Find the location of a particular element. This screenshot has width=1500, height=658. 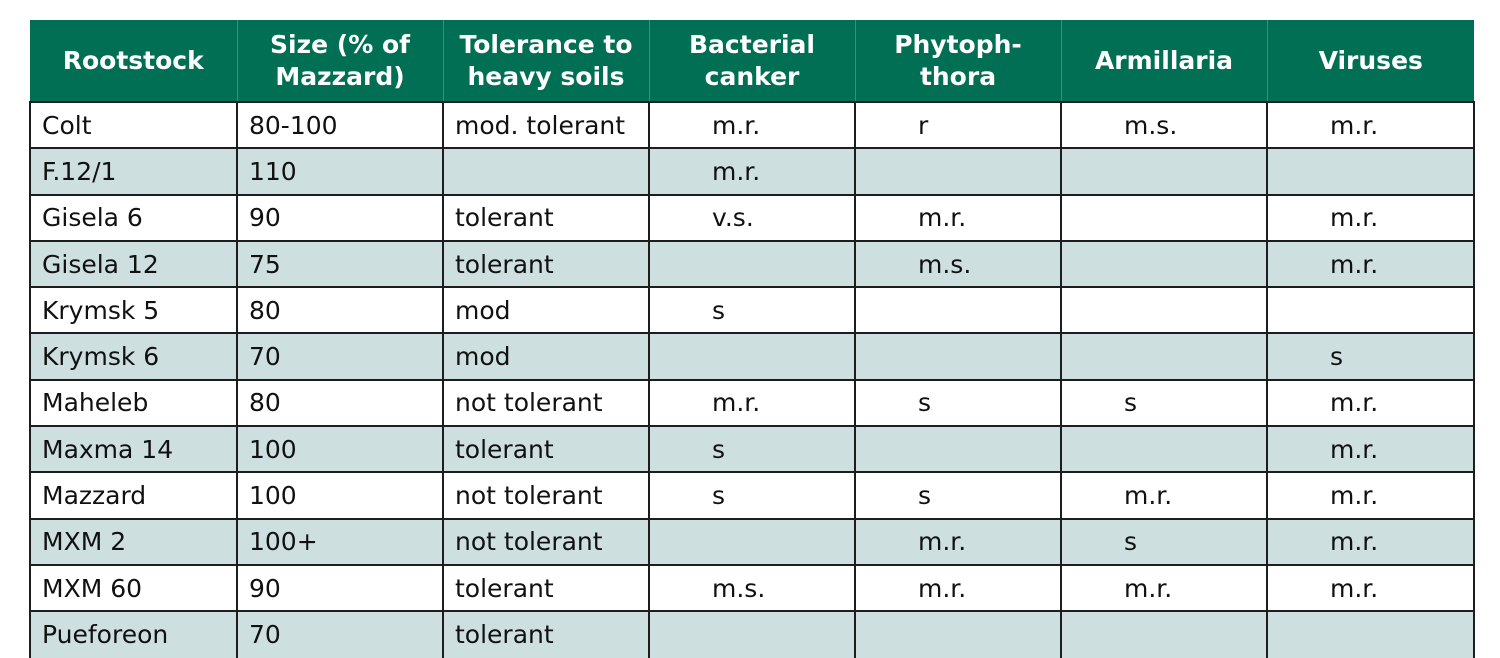

cell-rootstock: MXM 2 is located at coordinates (133, 541).